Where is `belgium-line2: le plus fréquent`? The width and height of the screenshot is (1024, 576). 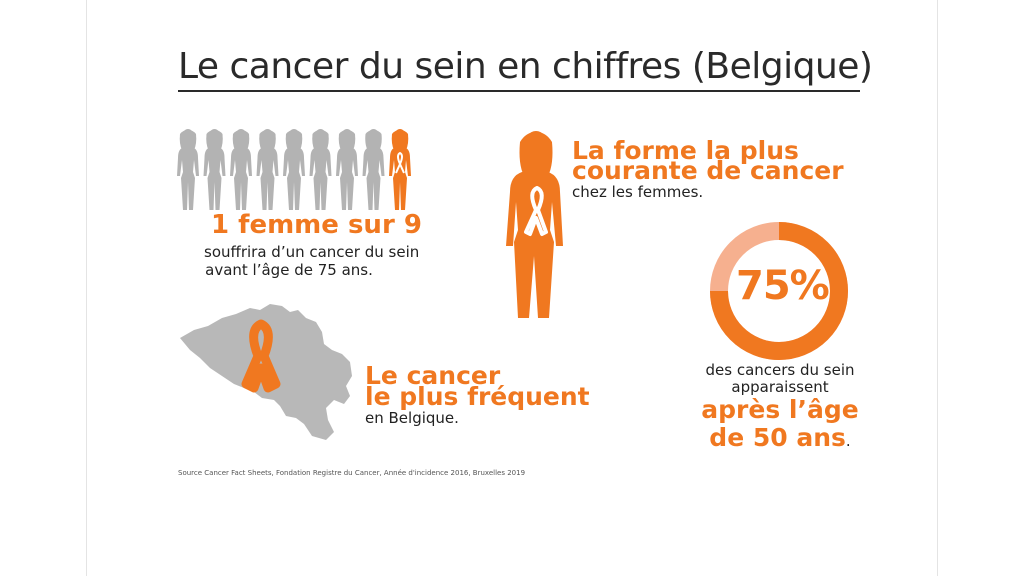
belgium-line2: le plus fréquent is located at coordinates (477, 396).